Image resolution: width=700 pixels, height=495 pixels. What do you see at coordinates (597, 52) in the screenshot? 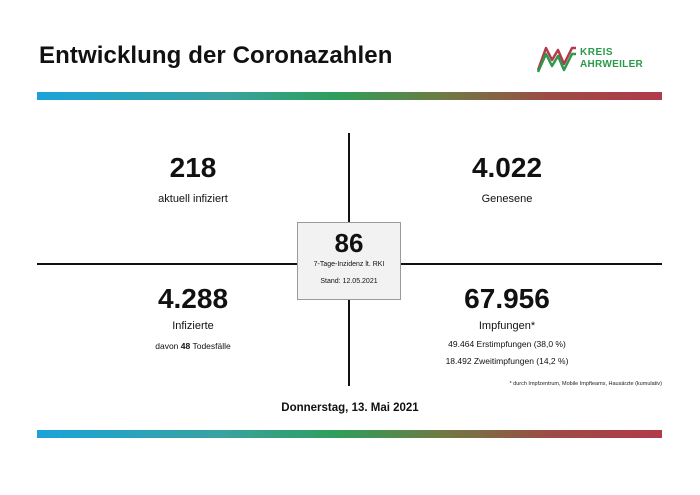
I see `logo-text-kreis: KREIS` at bounding box center [597, 52].